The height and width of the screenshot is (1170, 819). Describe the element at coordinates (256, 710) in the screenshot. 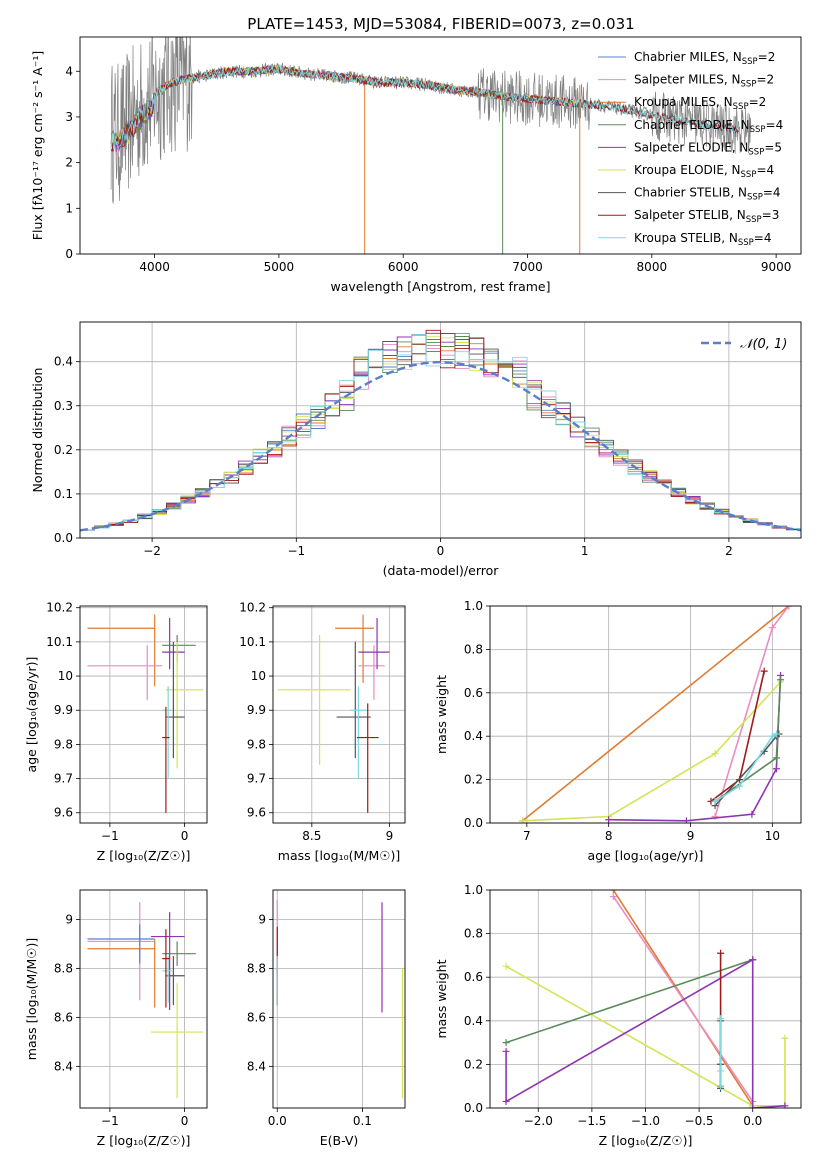

I see `y-tick-label: 9.9` at that location.